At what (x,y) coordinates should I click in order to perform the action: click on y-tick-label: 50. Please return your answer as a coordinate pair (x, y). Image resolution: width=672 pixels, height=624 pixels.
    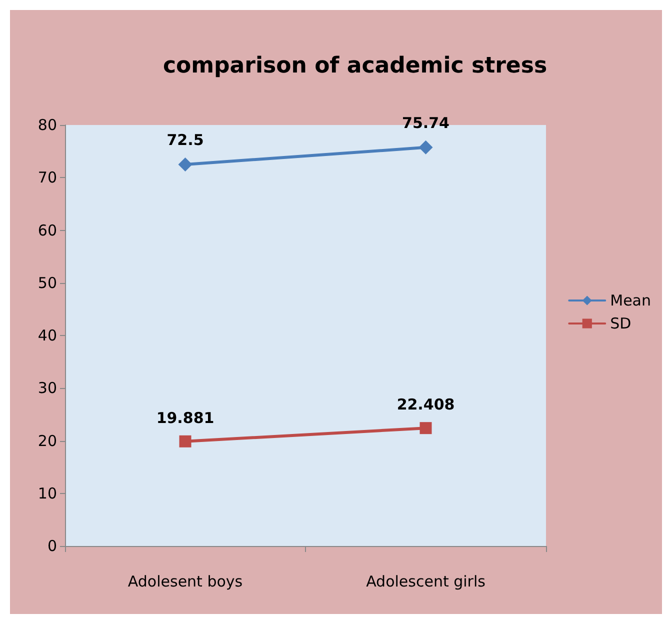
    Looking at the image, I should click on (47, 283).